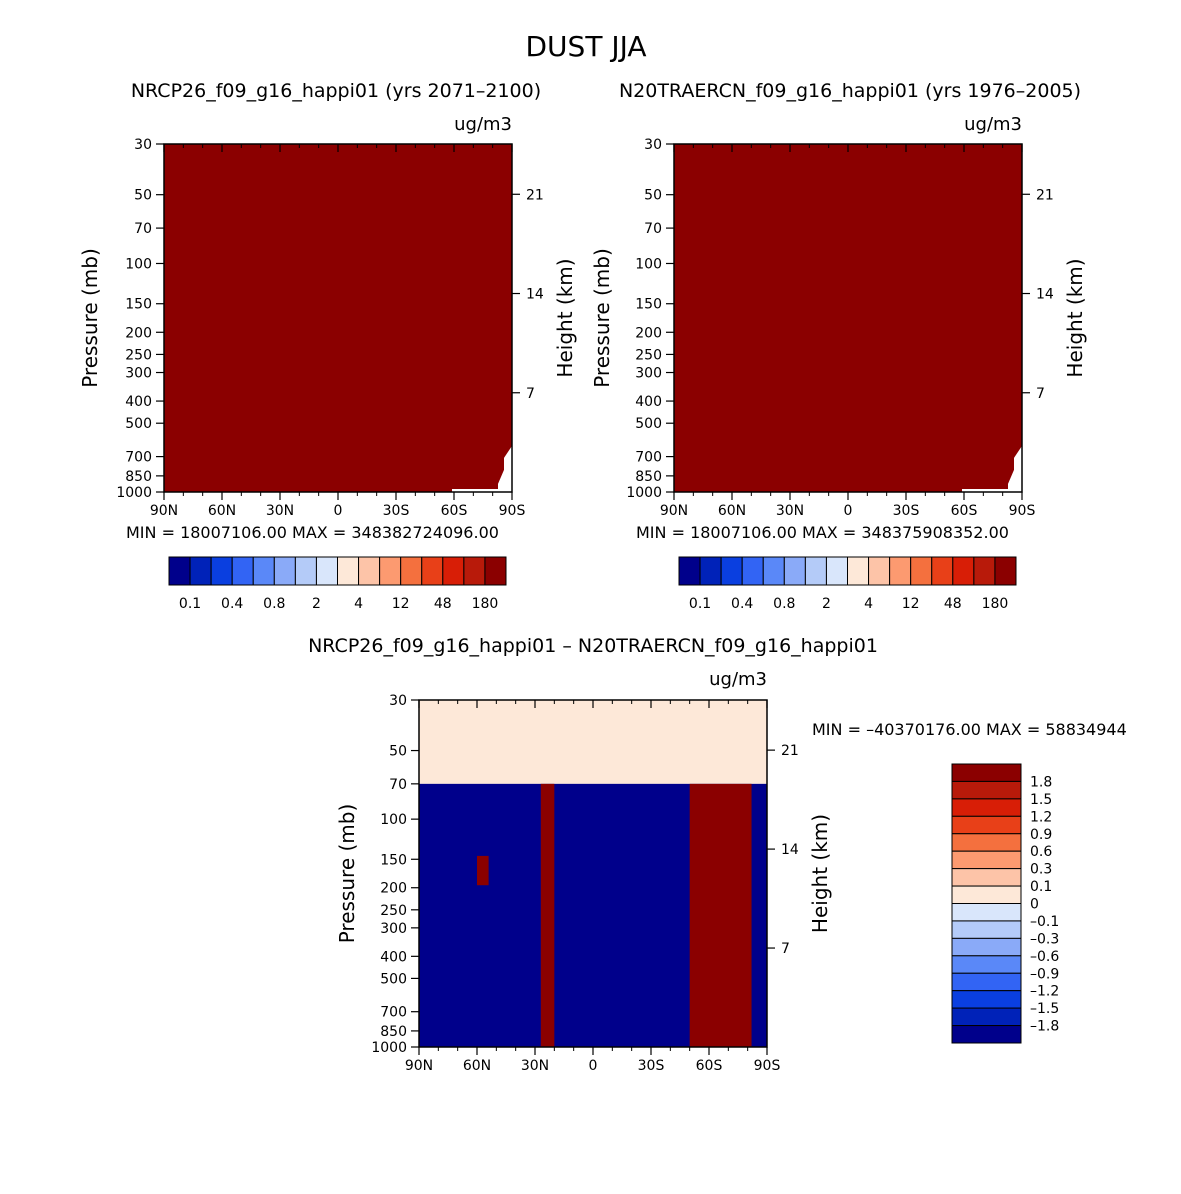 The image size is (1181, 1194). Describe the element at coordinates (1041, 870) in the screenshot. I see `colorbar-label: 0.3` at that location.